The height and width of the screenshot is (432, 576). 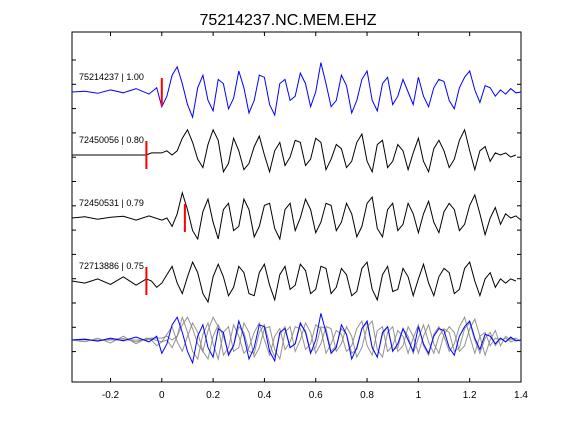 I want to click on x-tick-label: 0.6, so click(x=316, y=395).